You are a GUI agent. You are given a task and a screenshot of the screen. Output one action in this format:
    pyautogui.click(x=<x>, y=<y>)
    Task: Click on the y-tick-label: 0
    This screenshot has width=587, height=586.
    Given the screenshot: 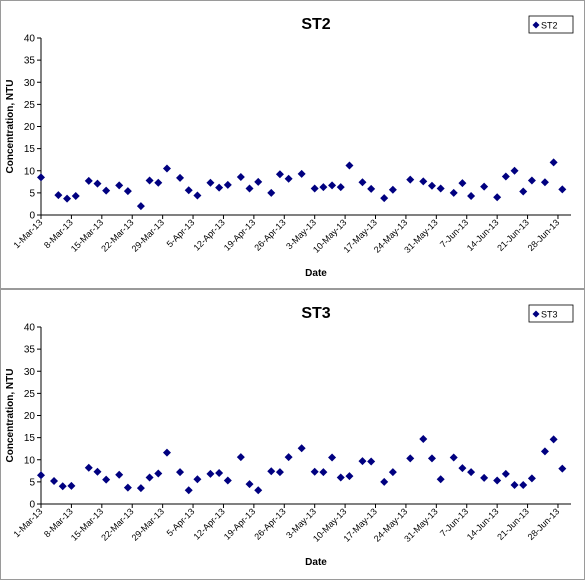 What is the action you would take?
    pyautogui.click(x=32, y=505)
    